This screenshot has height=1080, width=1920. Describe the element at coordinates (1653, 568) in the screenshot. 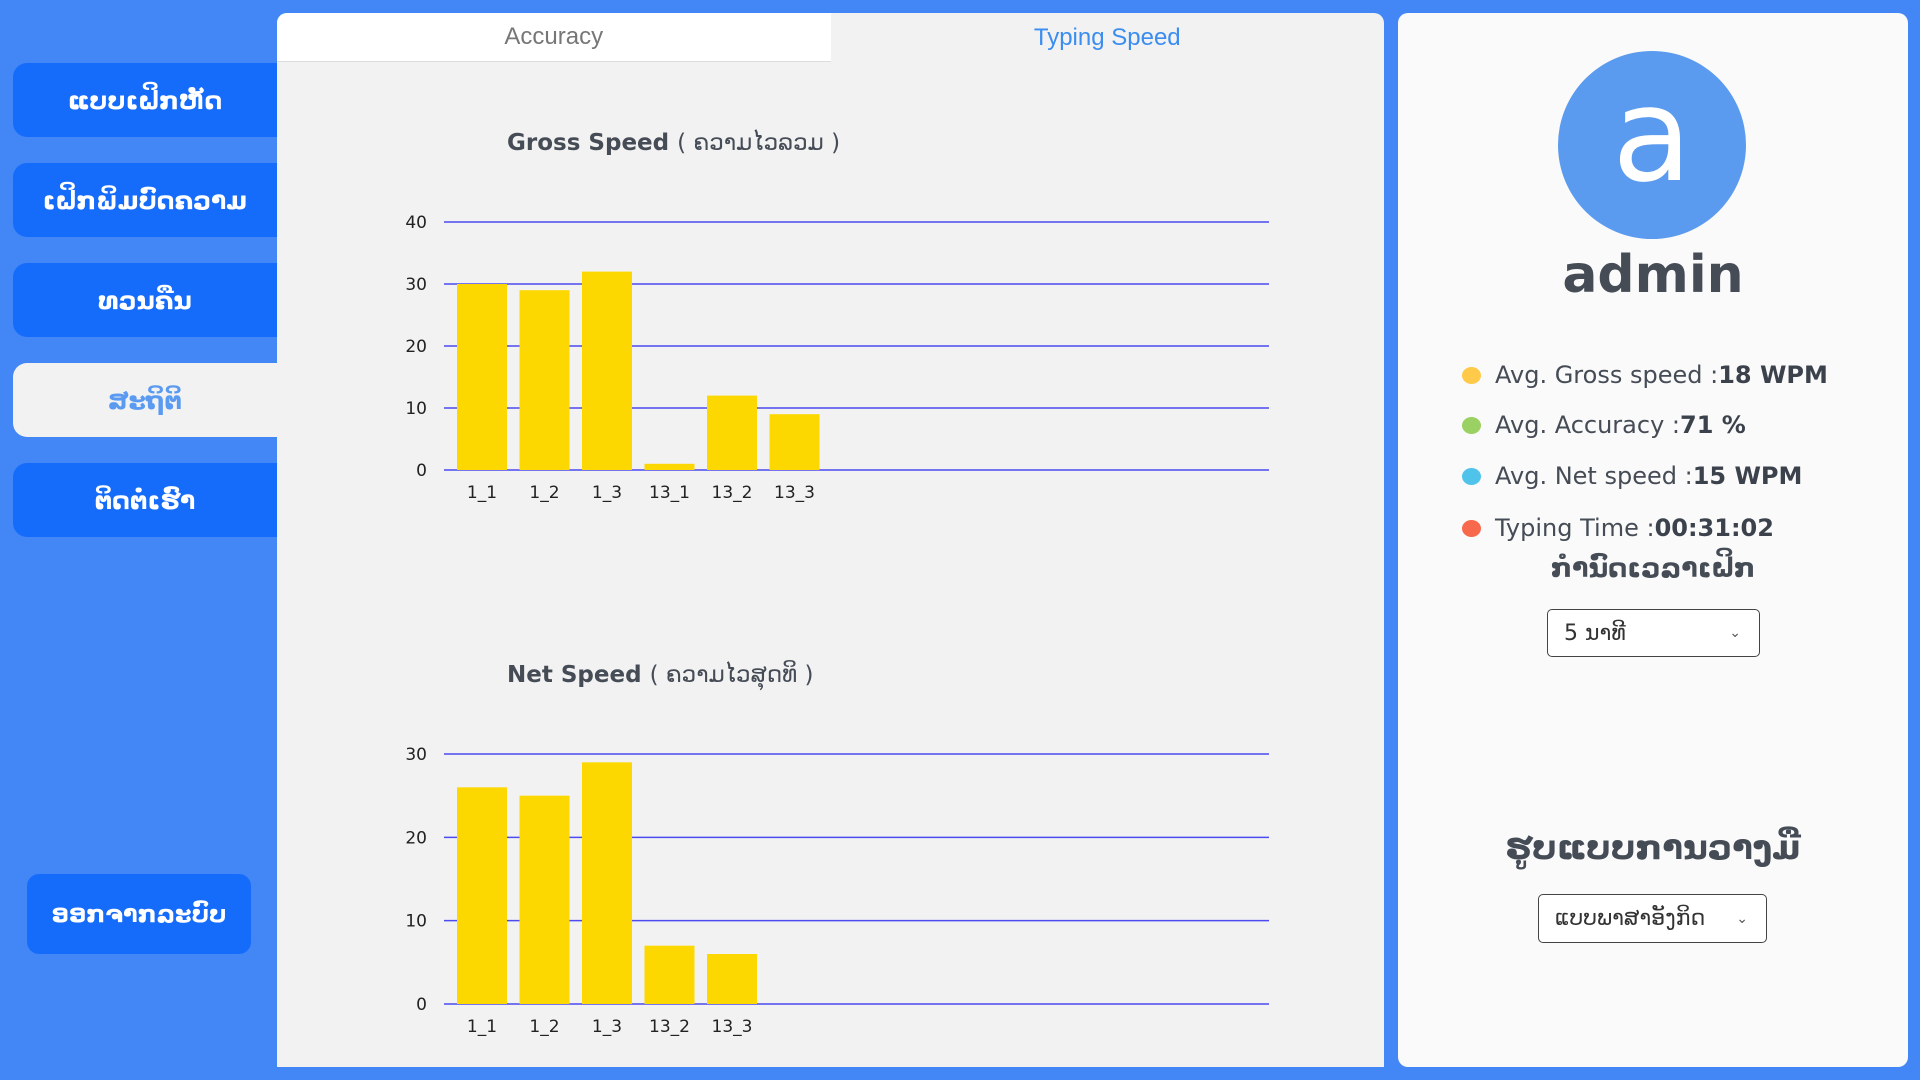

I see `timer-title: ກຳນົດເວລາເຝິກ` at that location.